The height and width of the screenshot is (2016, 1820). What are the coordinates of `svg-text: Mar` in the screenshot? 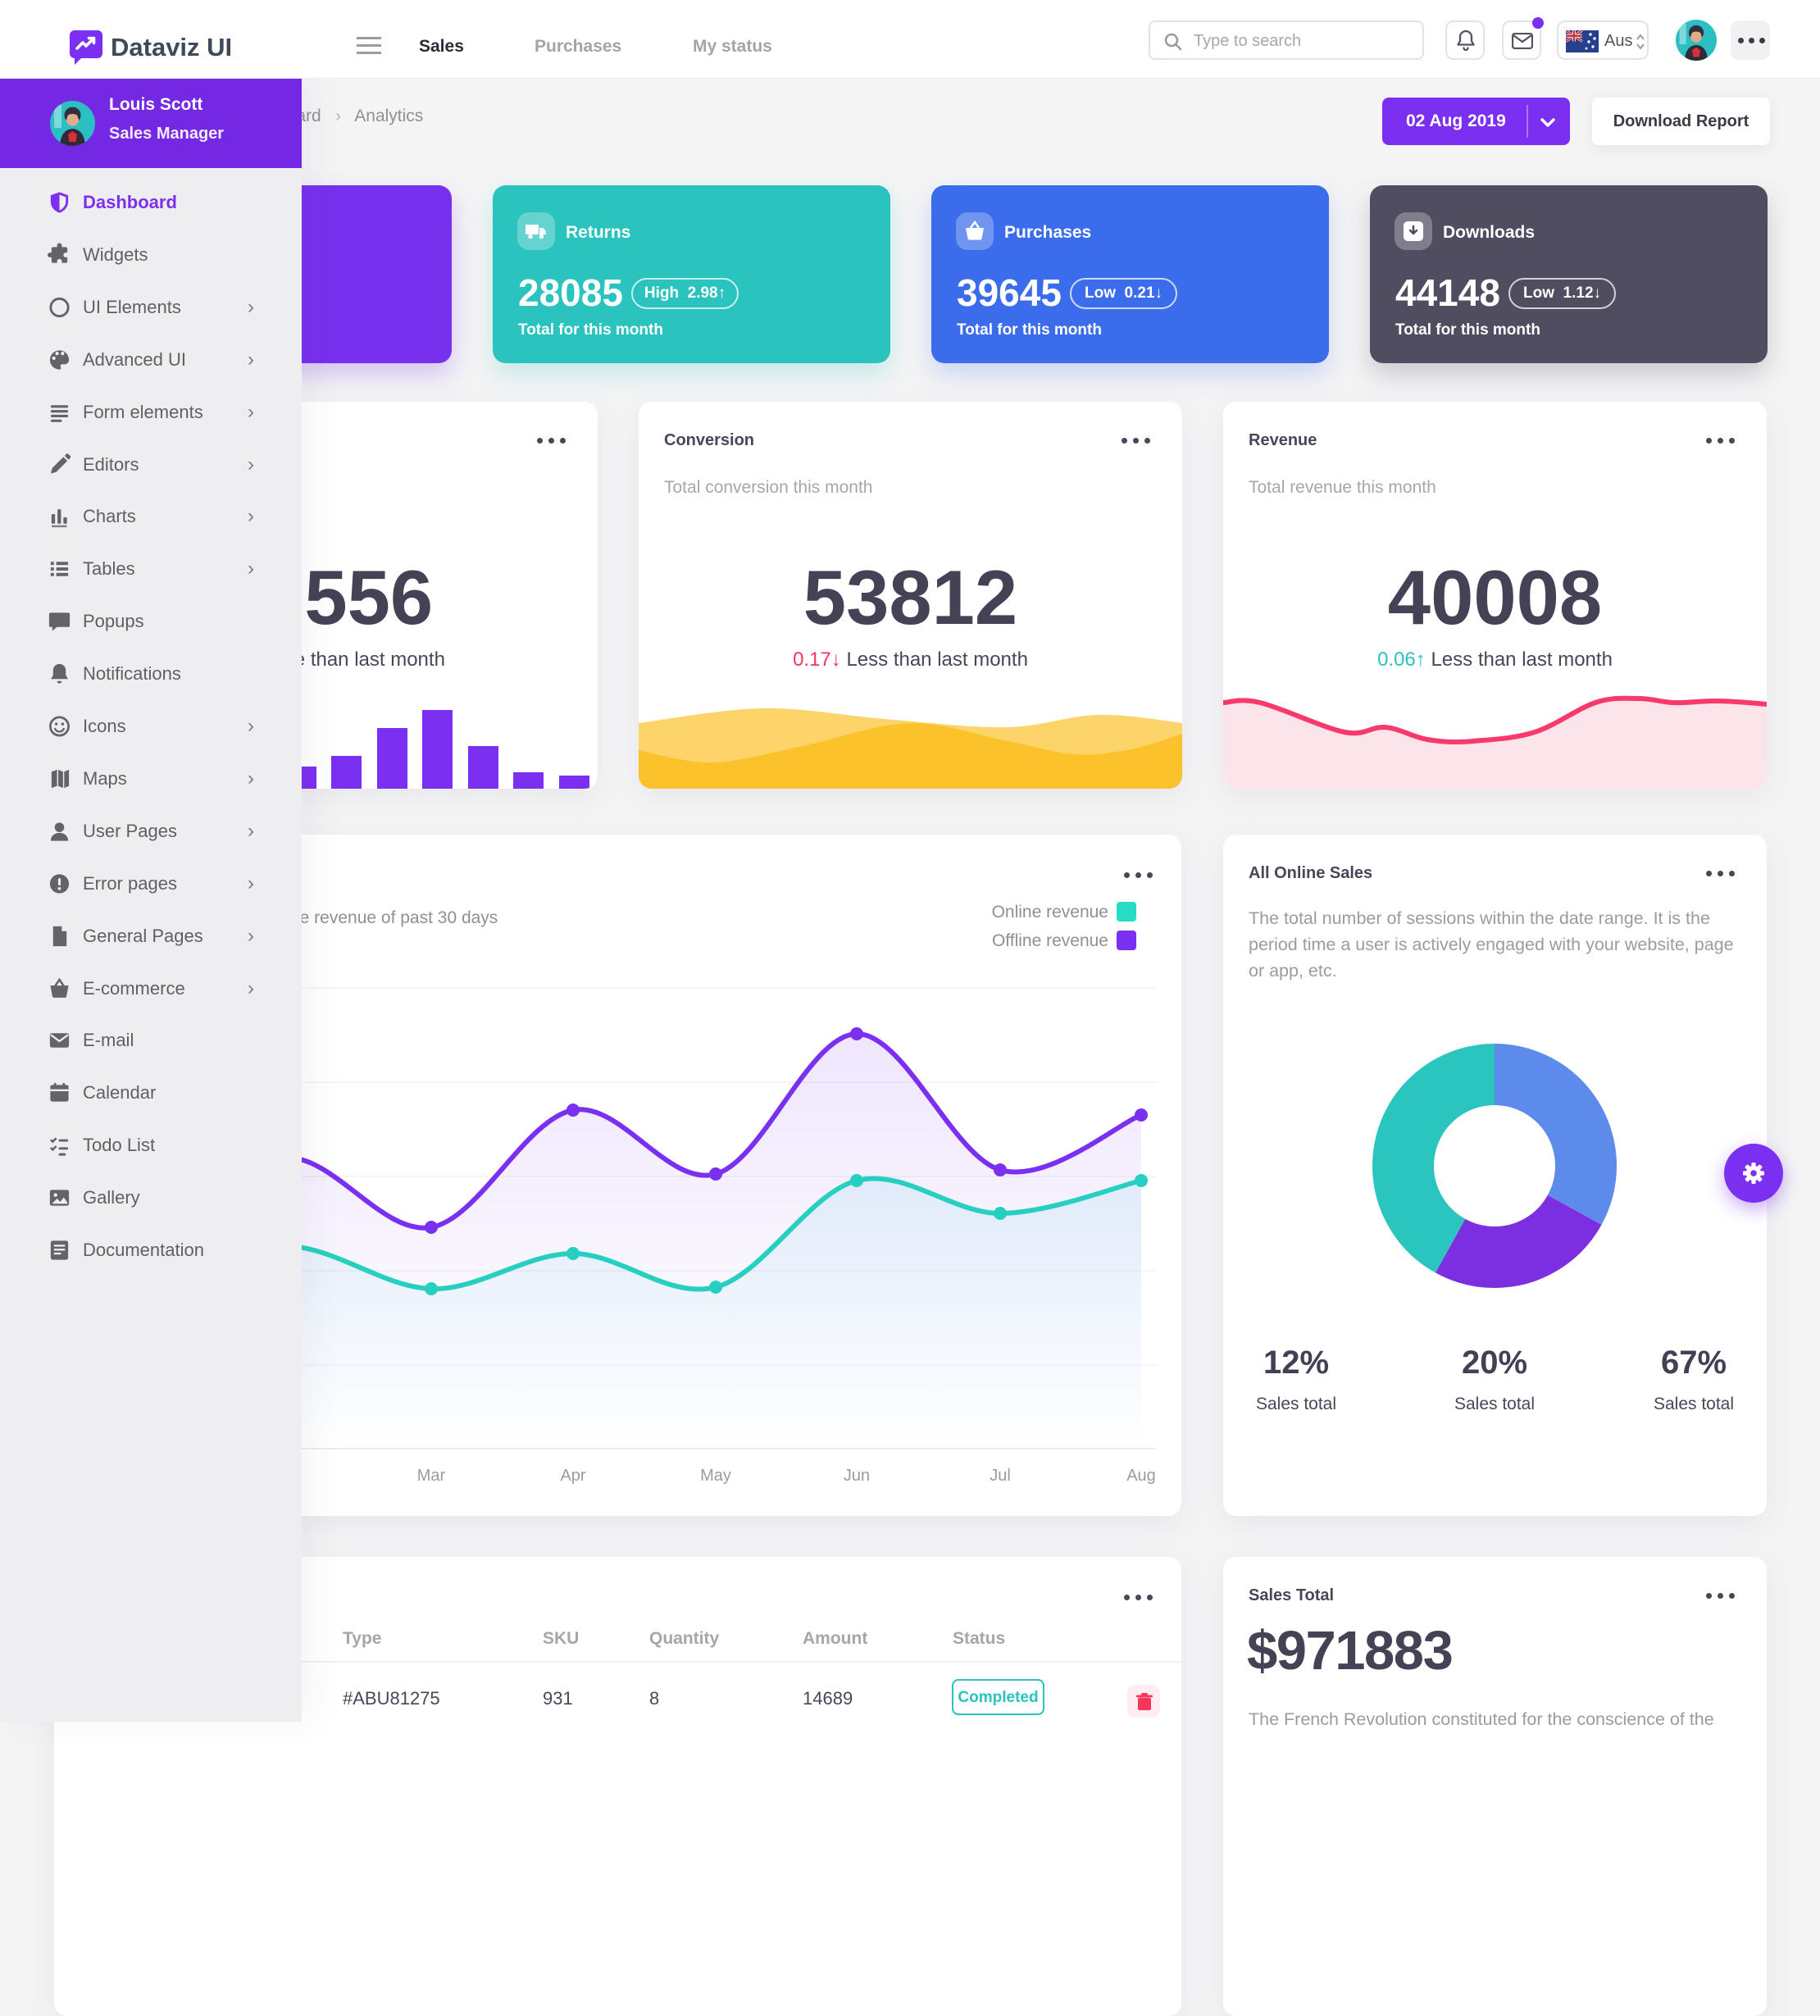 It's located at (431, 1476).